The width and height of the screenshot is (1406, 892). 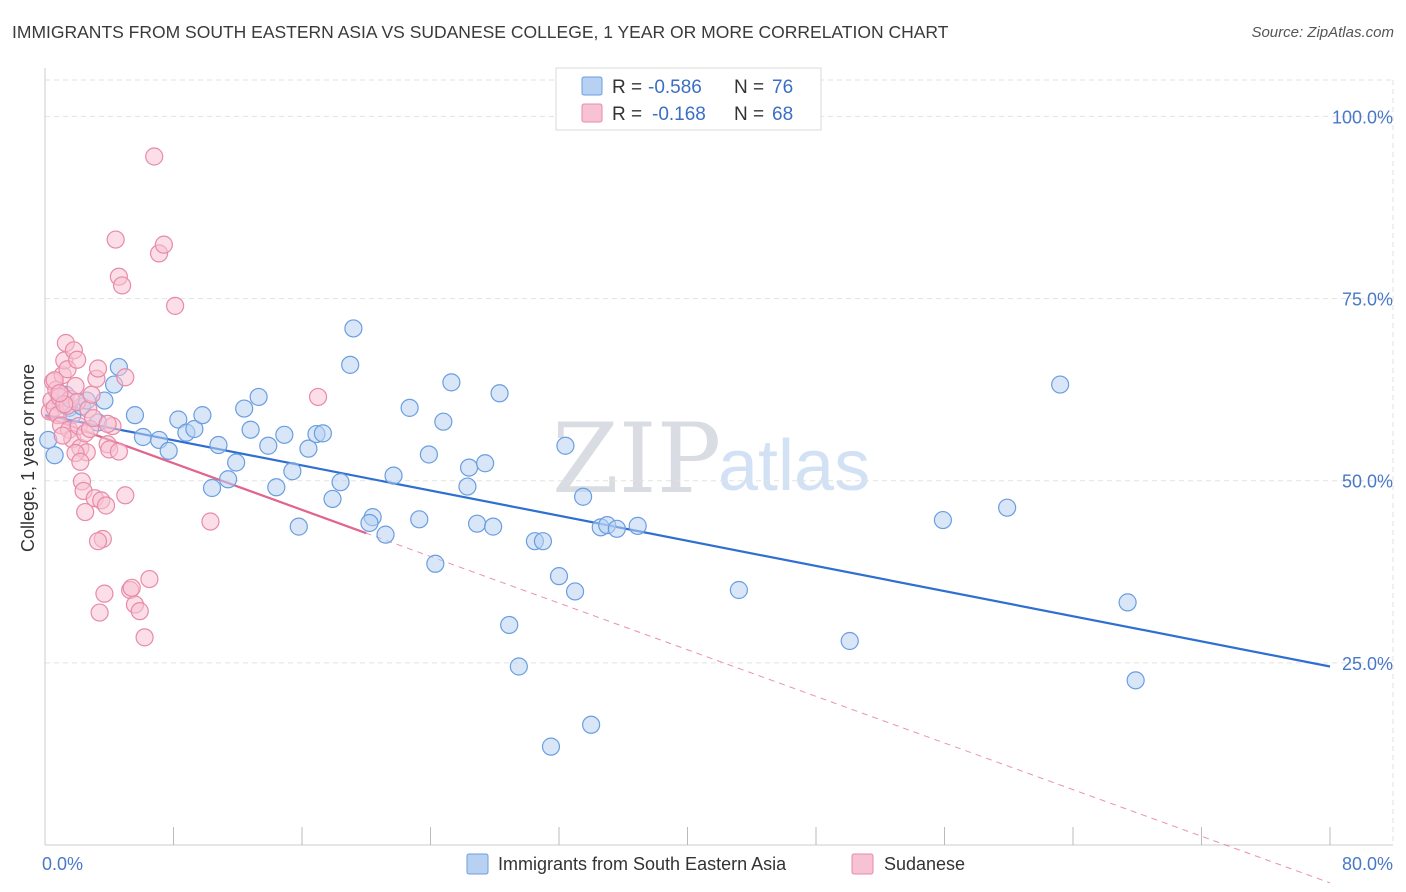 What do you see at coordinates (1367, 864) in the screenshot?
I see `x-tick-label-max: 80.0%` at bounding box center [1367, 864].